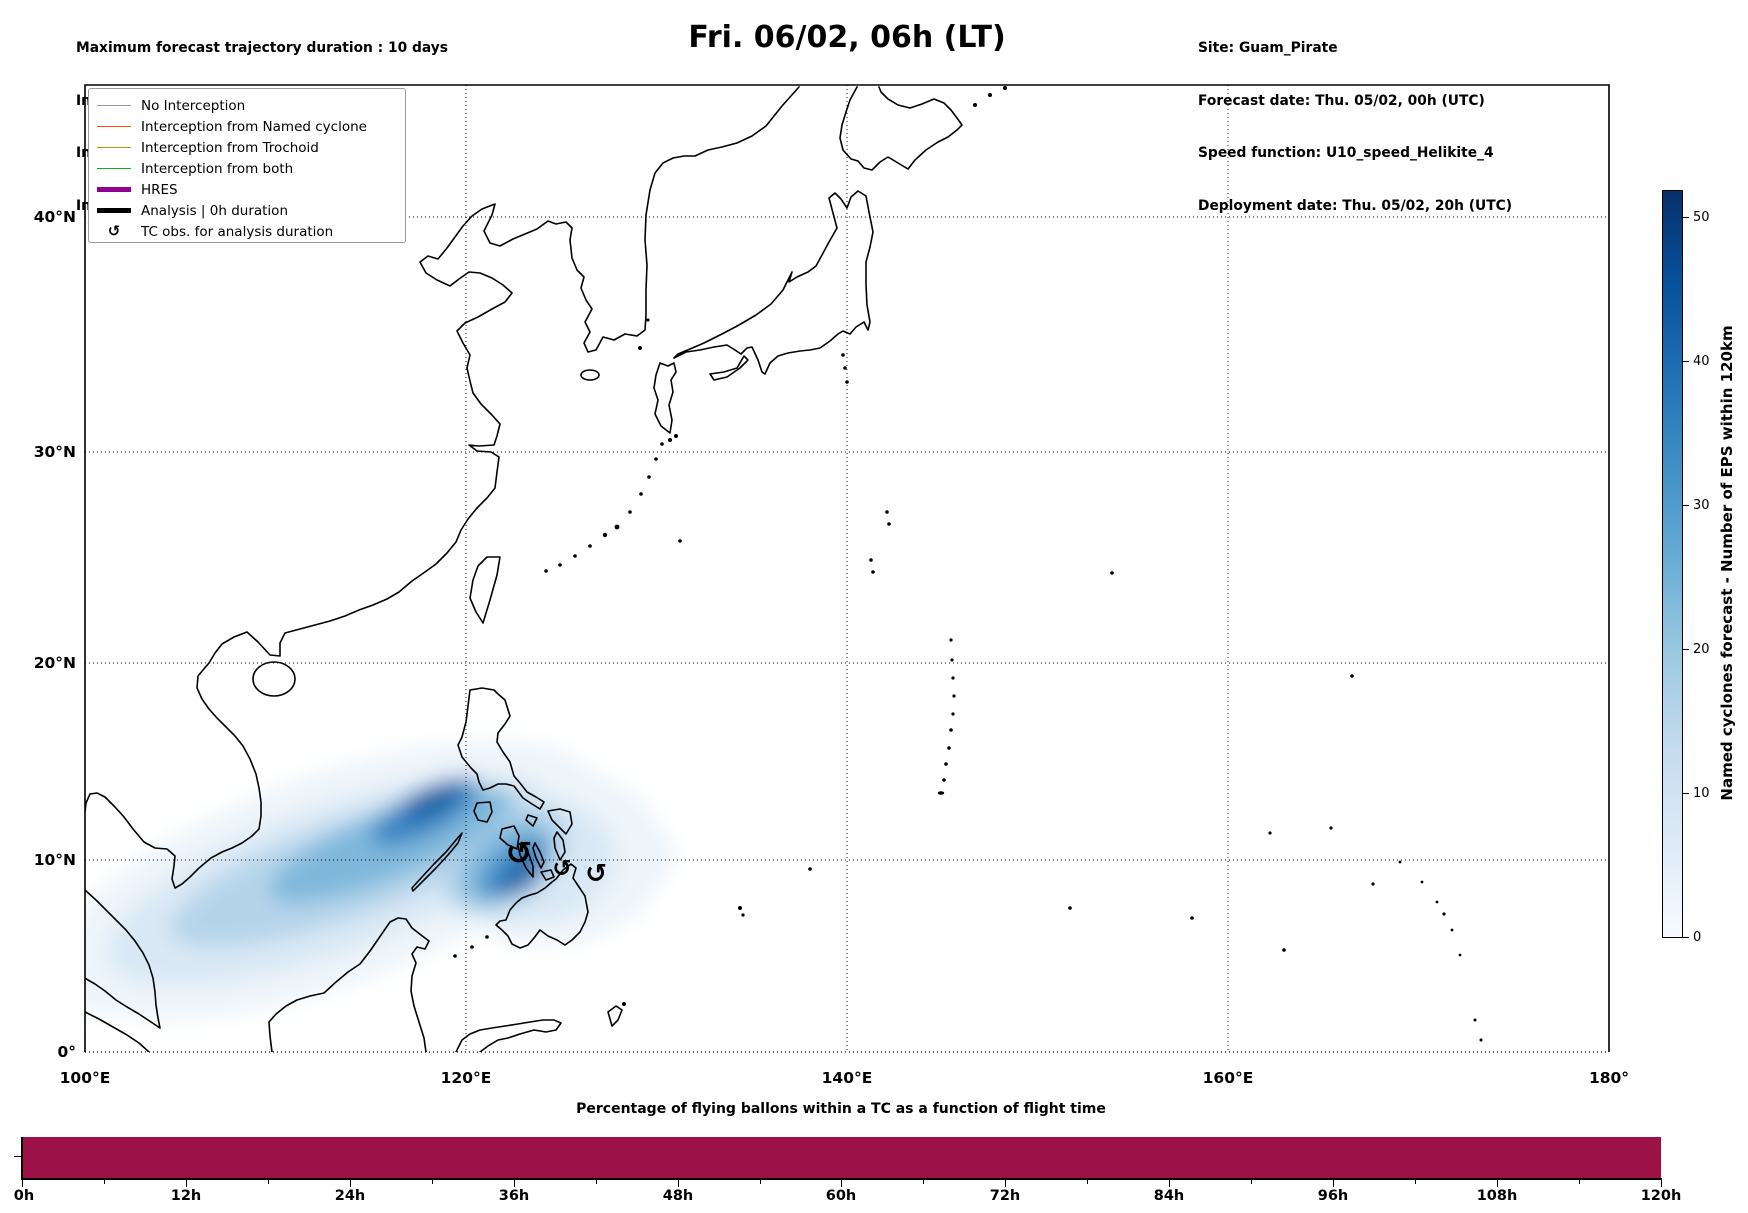 The image size is (1748, 1213). Describe the element at coordinates (55, 452) in the screenshot. I see `y-tick-label: 30°N` at that location.